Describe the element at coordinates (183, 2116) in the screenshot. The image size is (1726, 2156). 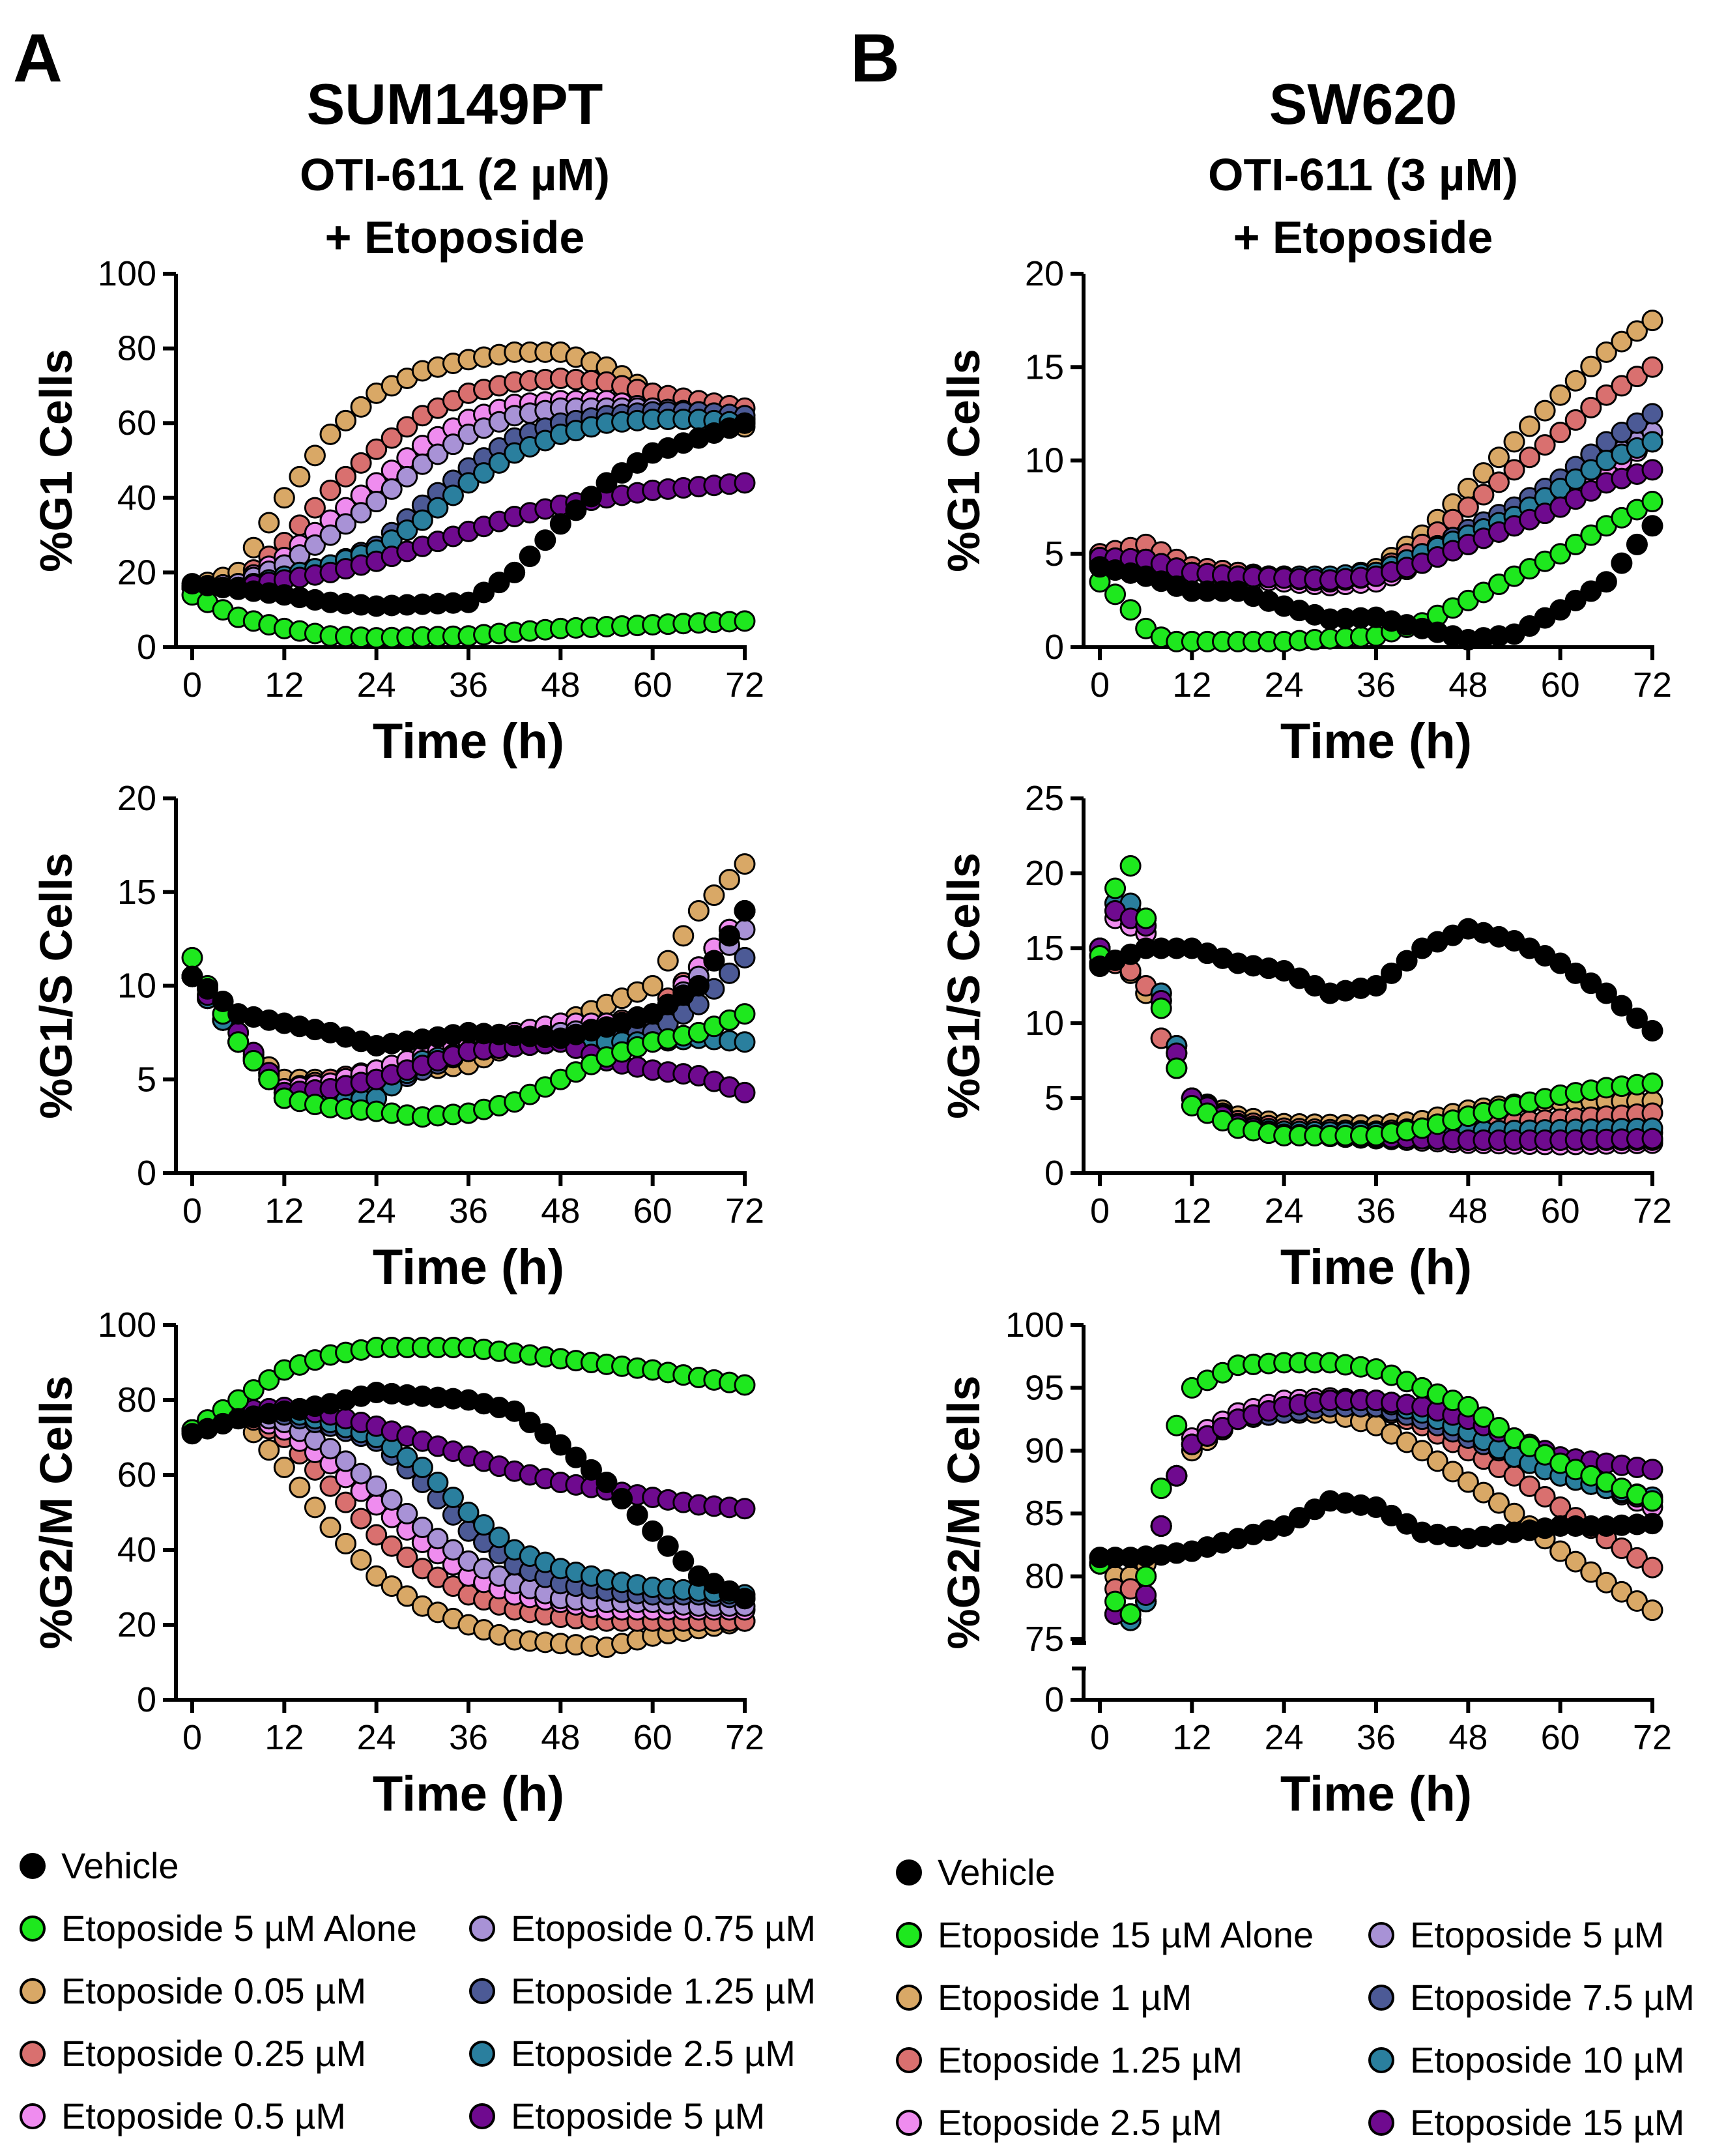
I see `legend-item: Etoposide 0.5 µM` at that location.